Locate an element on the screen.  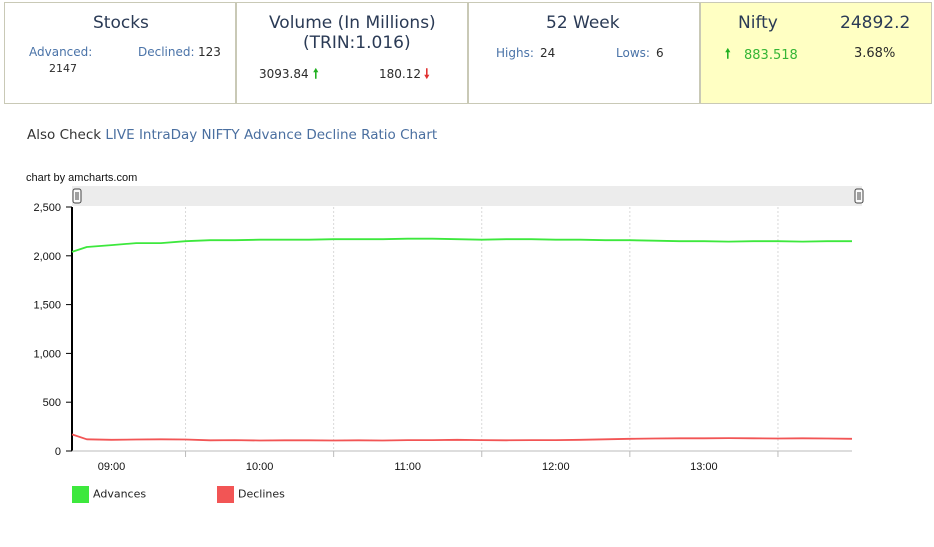
y-tick-label: 1,500 is located at coordinates (47, 306).